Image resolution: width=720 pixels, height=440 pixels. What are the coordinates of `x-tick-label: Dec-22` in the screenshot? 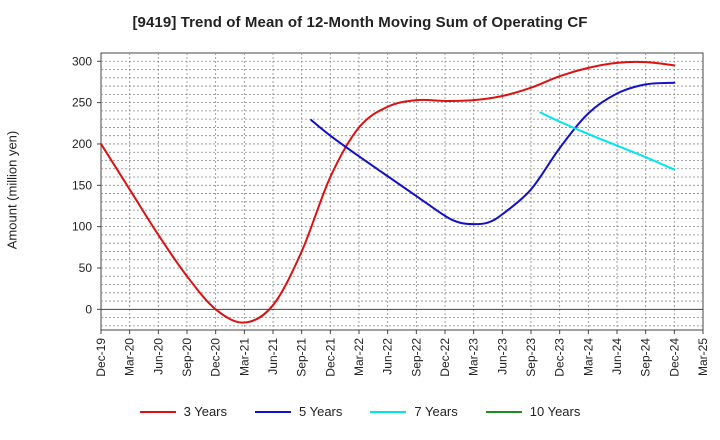 It's located at (445, 357).